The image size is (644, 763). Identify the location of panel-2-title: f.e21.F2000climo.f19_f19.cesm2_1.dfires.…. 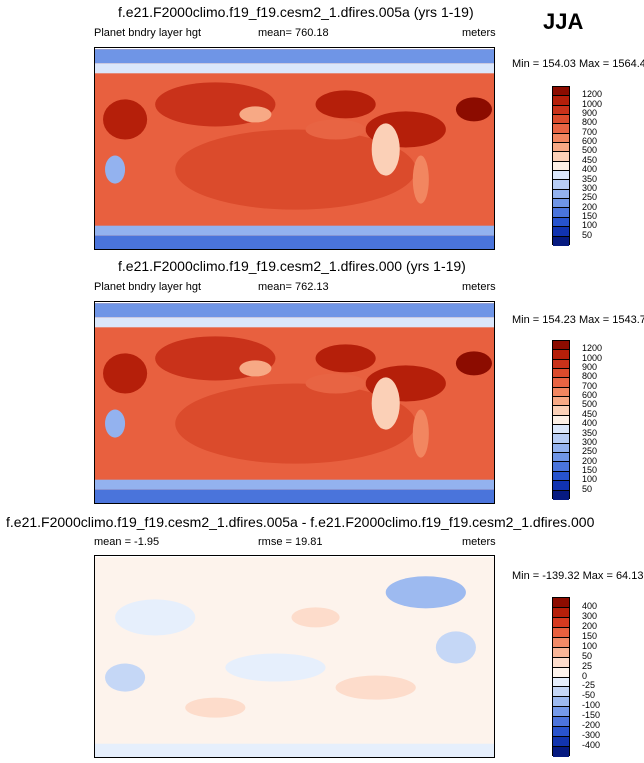
(292, 266).